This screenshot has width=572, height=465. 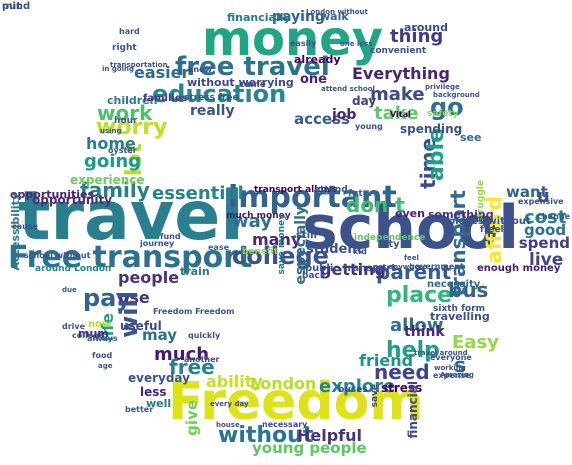 What do you see at coordinates (353, 390) in the screenshot?
I see `word: buses` at bounding box center [353, 390].